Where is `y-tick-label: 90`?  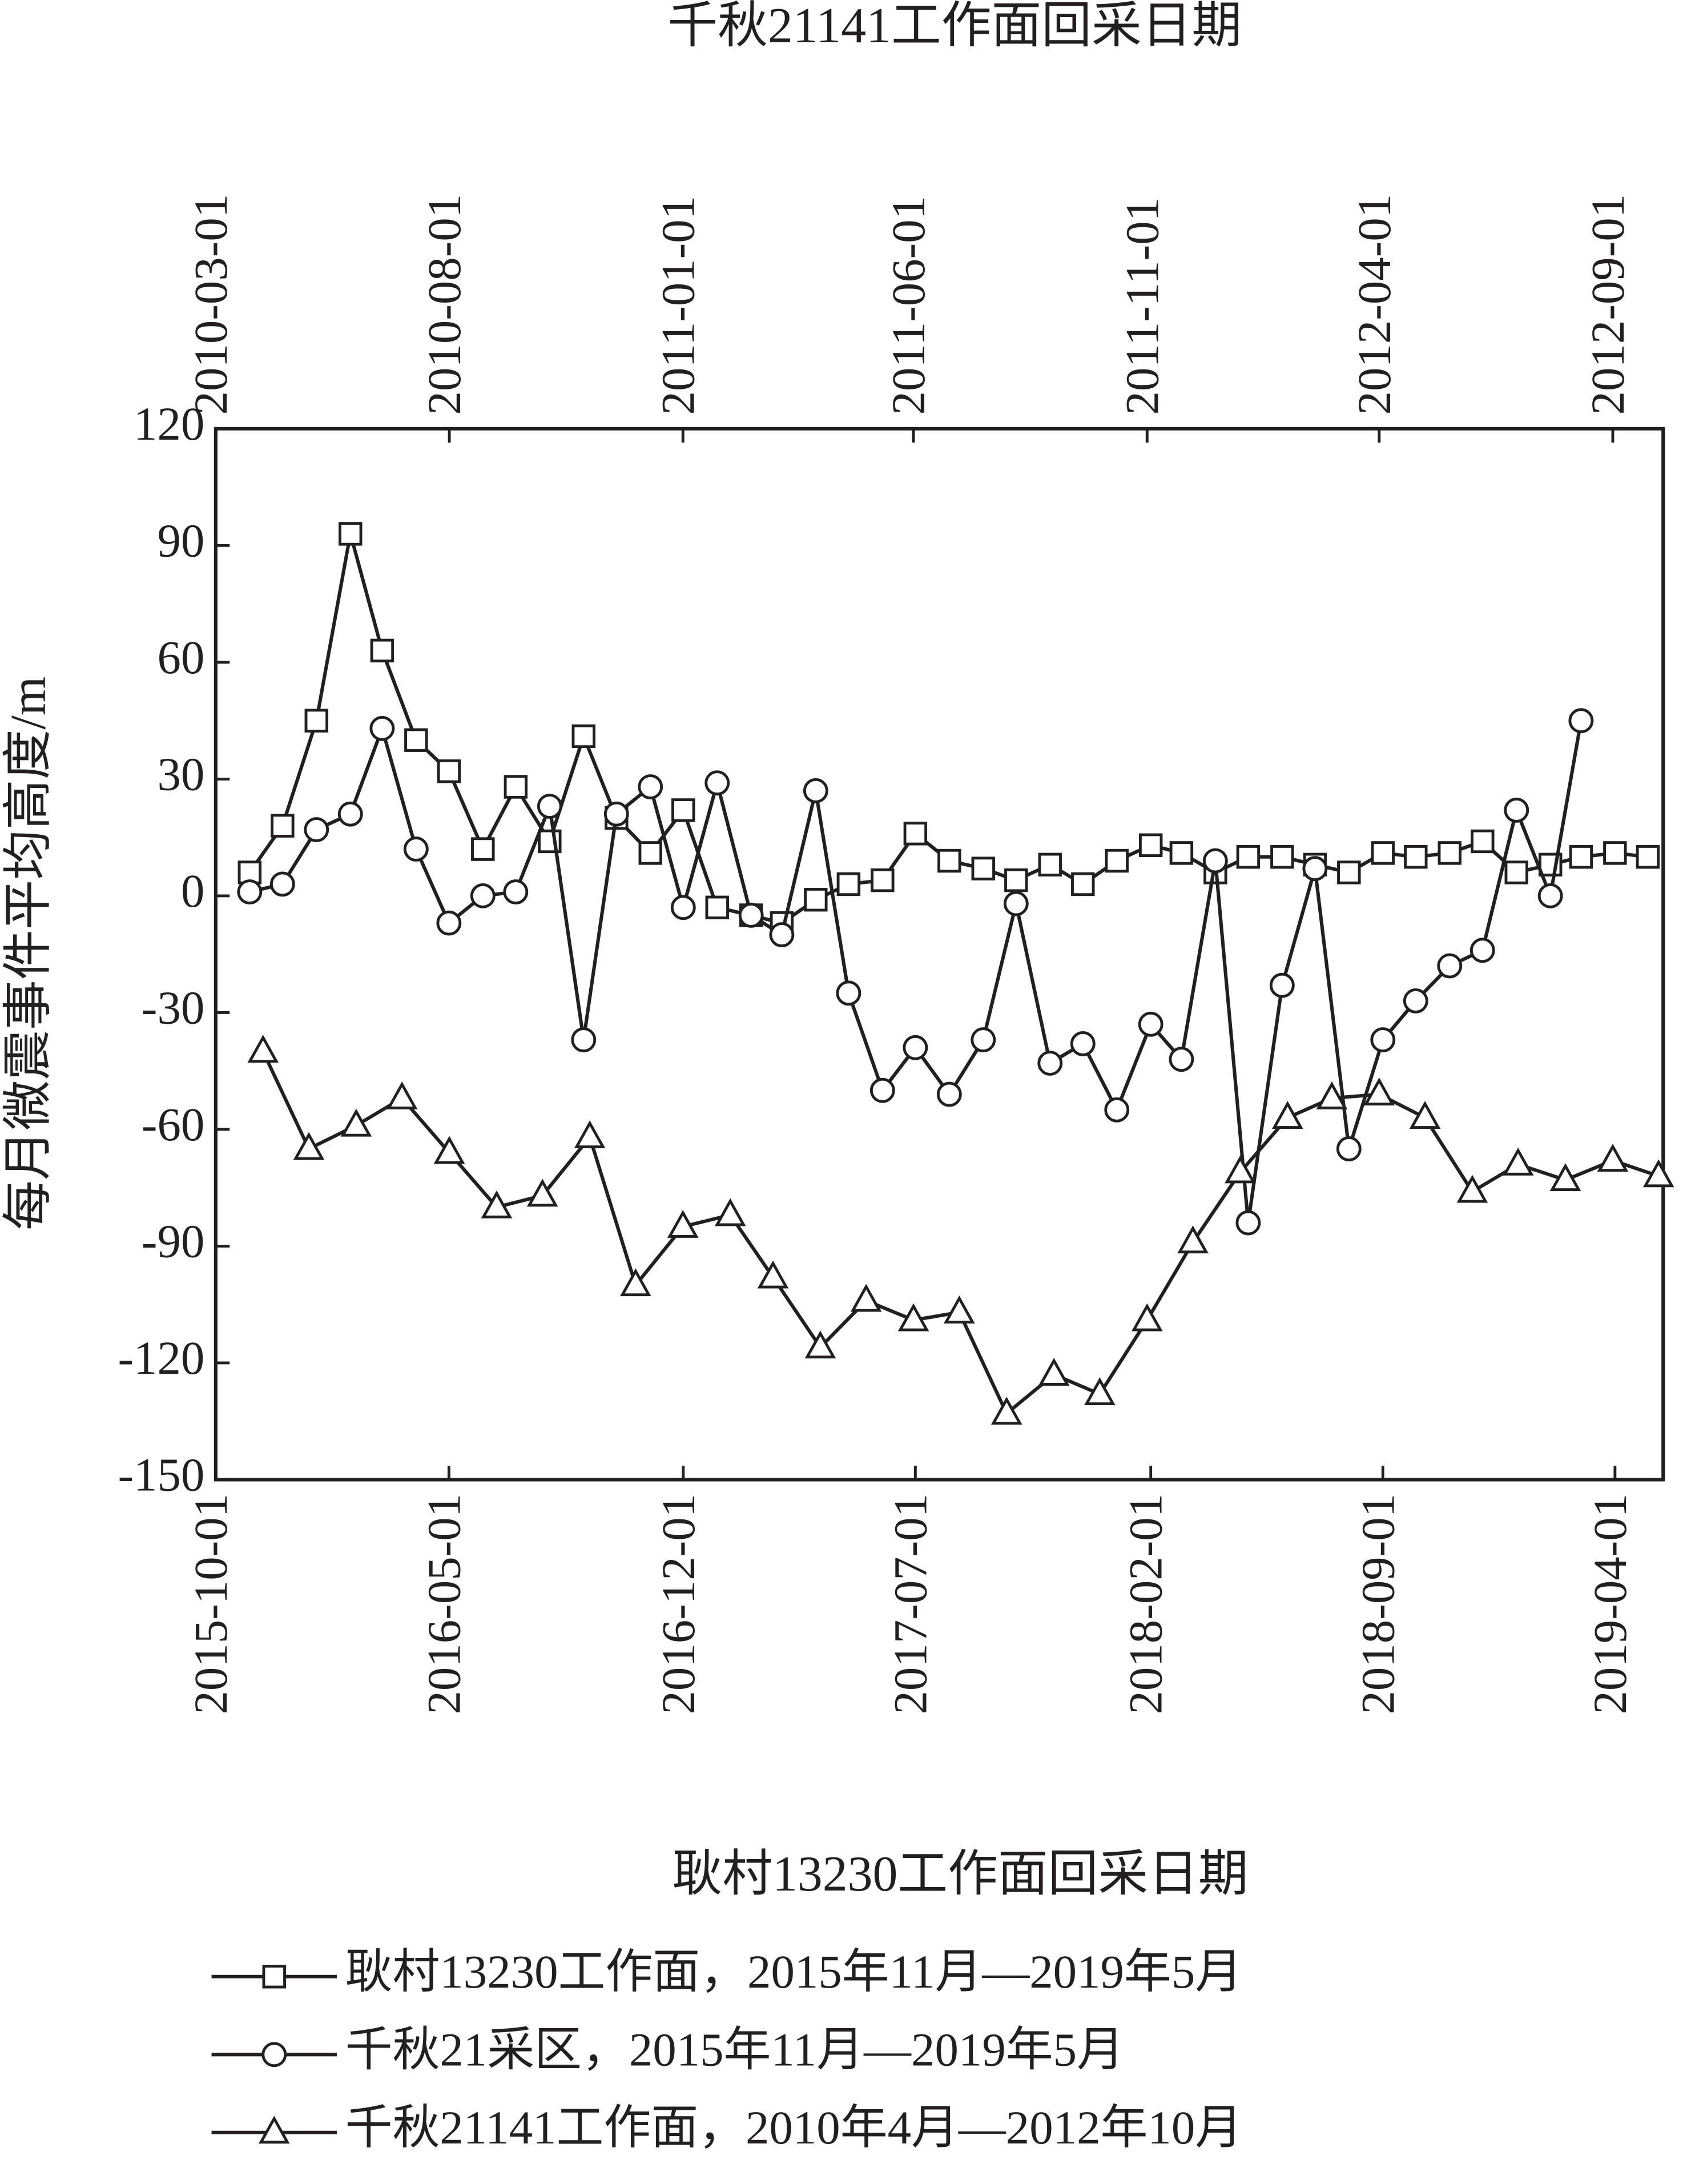
y-tick-label: 90 is located at coordinates (180, 540).